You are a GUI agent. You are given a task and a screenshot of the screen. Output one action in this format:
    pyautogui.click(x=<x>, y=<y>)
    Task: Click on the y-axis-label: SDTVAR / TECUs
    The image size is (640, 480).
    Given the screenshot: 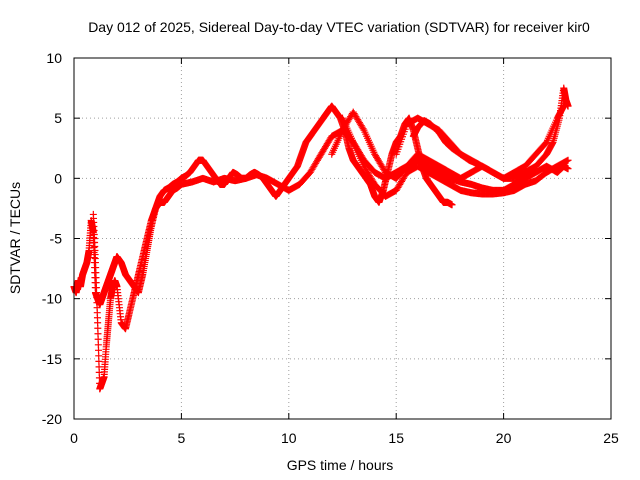 What is the action you would take?
    pyautogui.click(x=15, y=238)
    